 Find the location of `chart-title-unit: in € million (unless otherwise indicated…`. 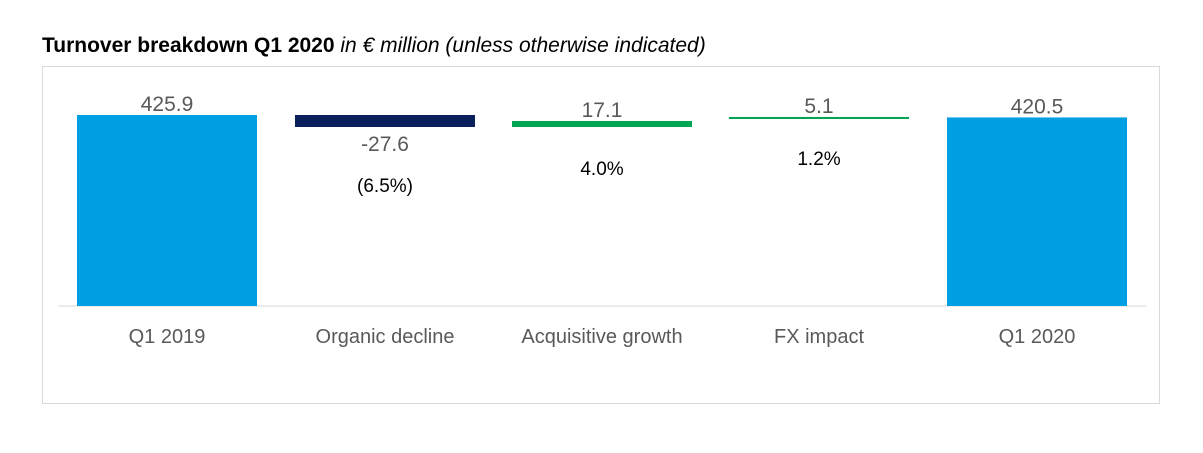

chart-title-unit: in € million (unless otherwise indicated… is located at coordinates (523, 45).